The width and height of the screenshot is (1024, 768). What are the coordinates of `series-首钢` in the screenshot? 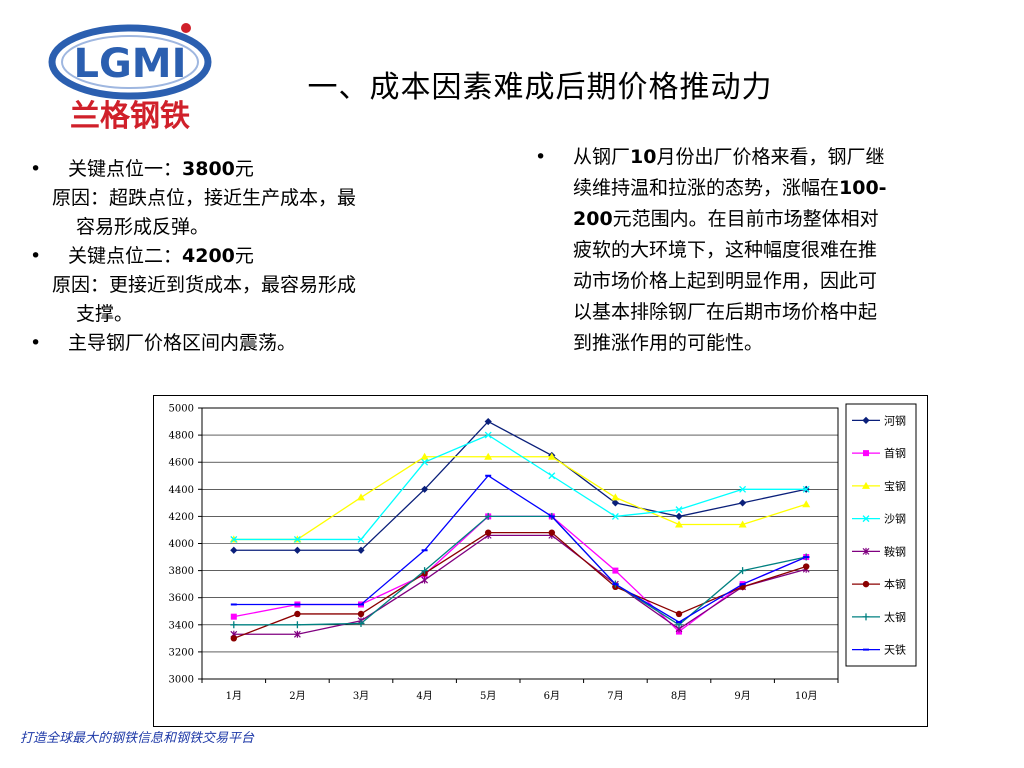 It's located at (520, 574).